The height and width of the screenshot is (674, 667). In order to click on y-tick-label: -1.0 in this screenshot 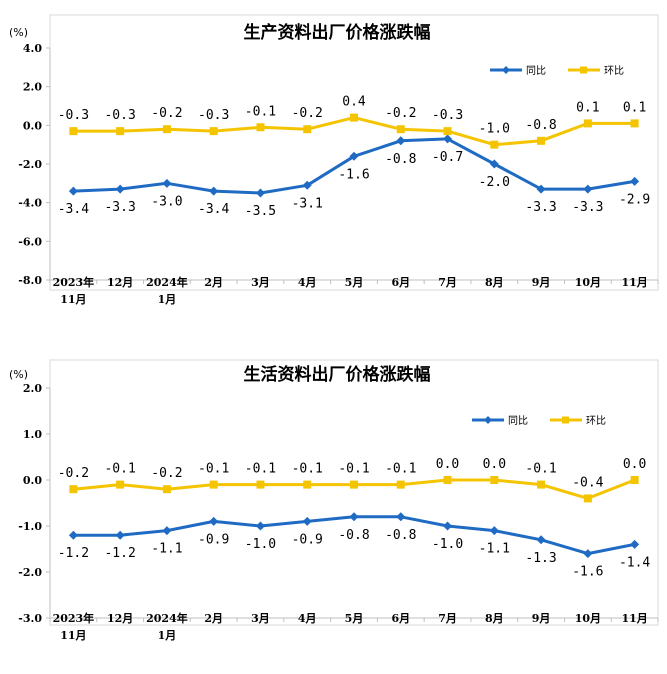, I will do `click(30, 526)`.